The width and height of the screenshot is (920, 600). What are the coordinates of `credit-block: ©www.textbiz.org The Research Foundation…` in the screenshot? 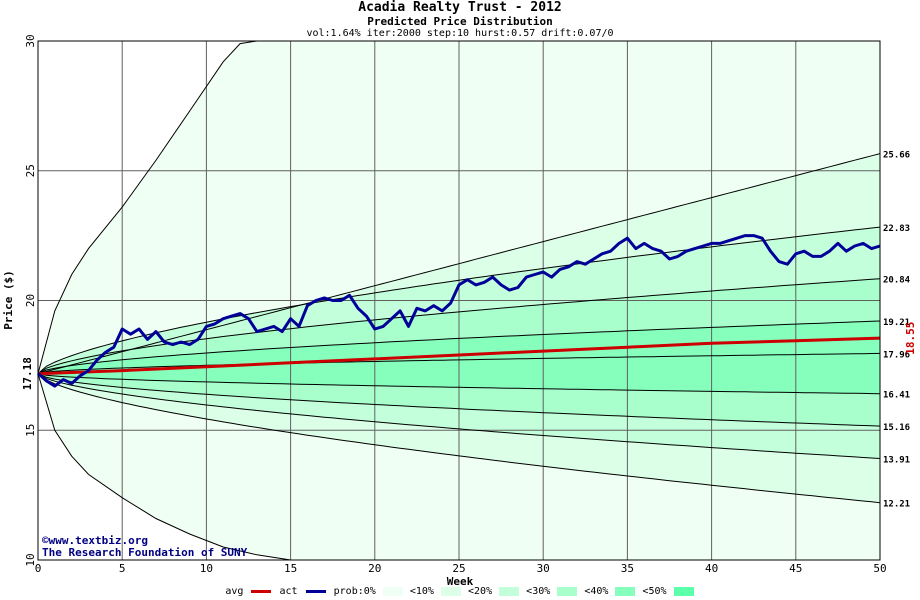 It's located at (144, 547).